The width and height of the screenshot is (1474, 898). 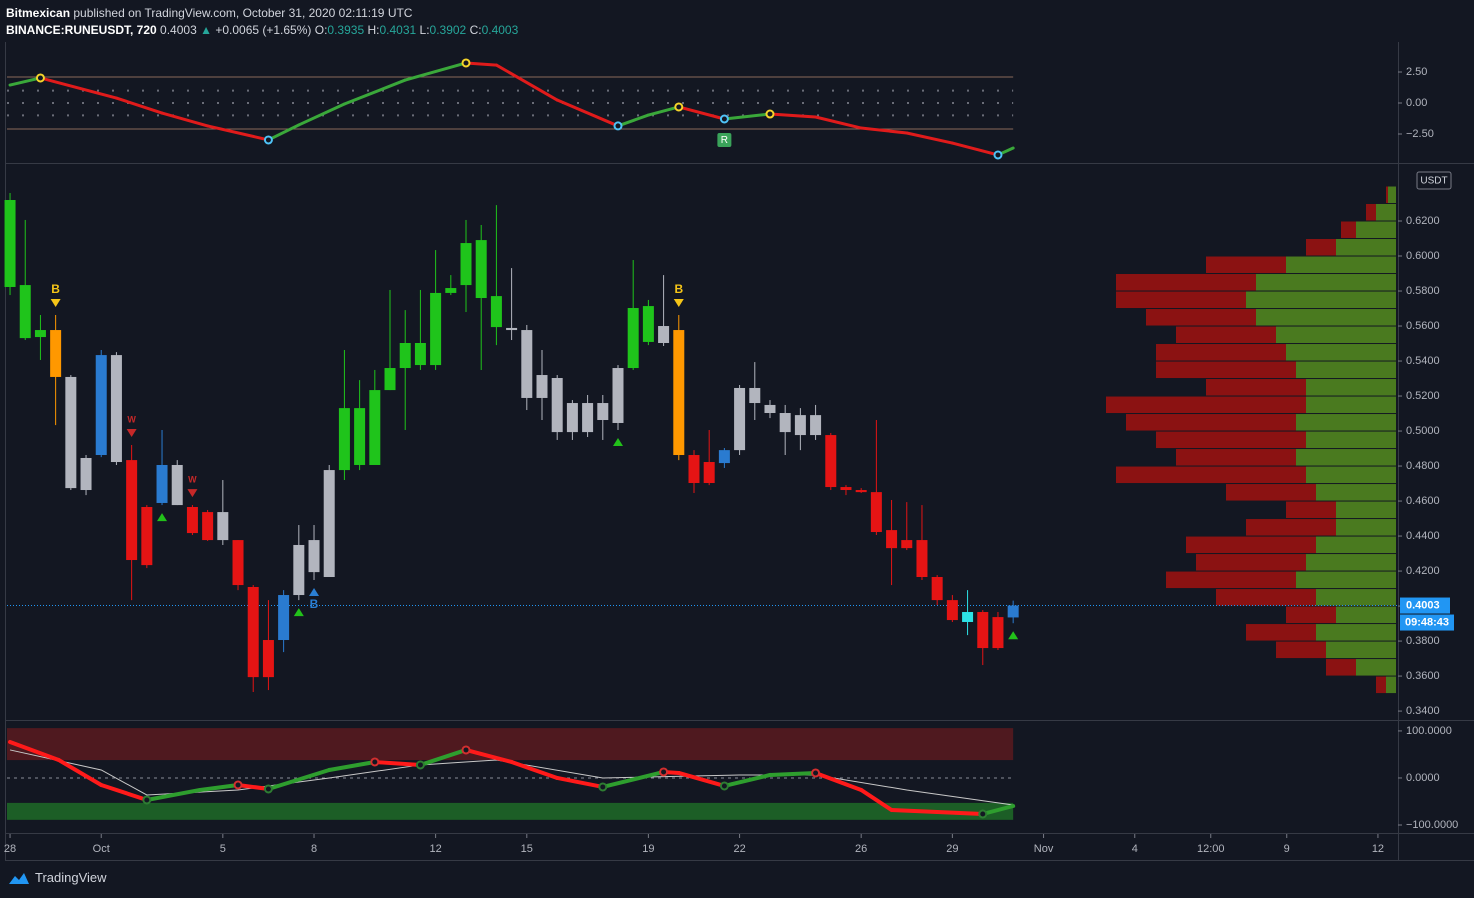 I want to click on ohlc-value: 0.4031, so click(x=398, y=30).